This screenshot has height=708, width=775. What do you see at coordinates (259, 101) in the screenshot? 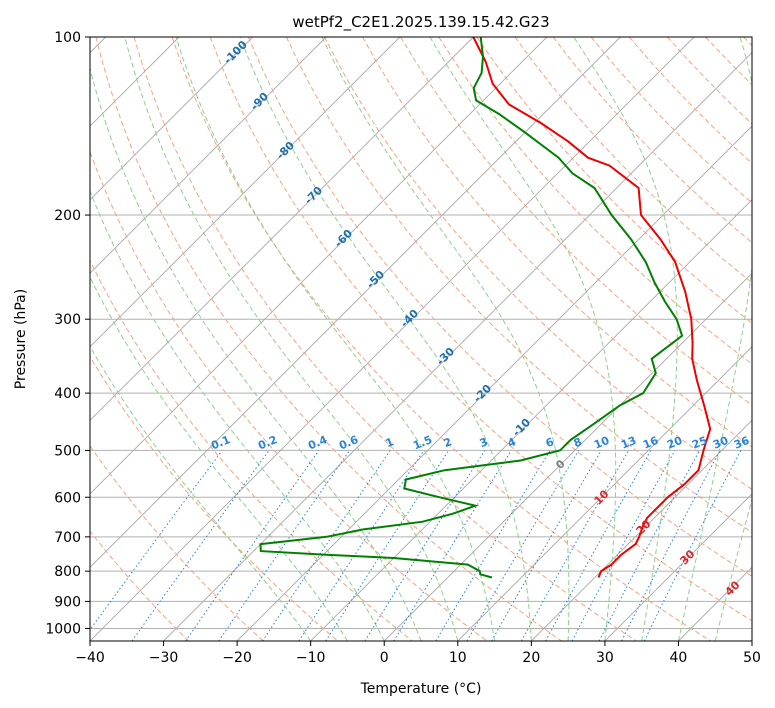
I see `dry-adiabat-label: -90` at bounding box center [259, 101].